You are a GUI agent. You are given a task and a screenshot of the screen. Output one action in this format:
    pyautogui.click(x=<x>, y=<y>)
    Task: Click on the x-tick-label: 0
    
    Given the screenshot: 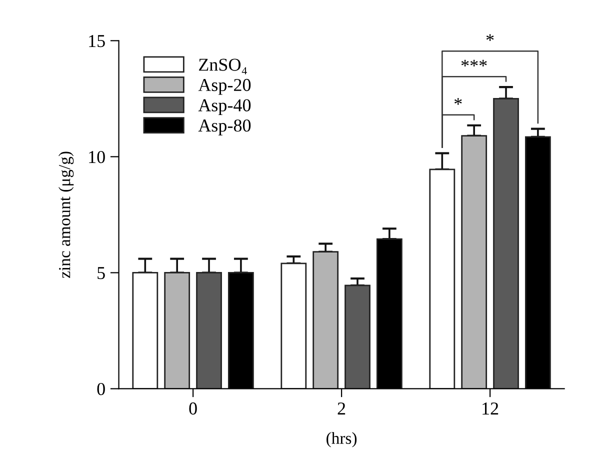 What is the action you would take?
    pyautogui.click(x=193, y=408)
    